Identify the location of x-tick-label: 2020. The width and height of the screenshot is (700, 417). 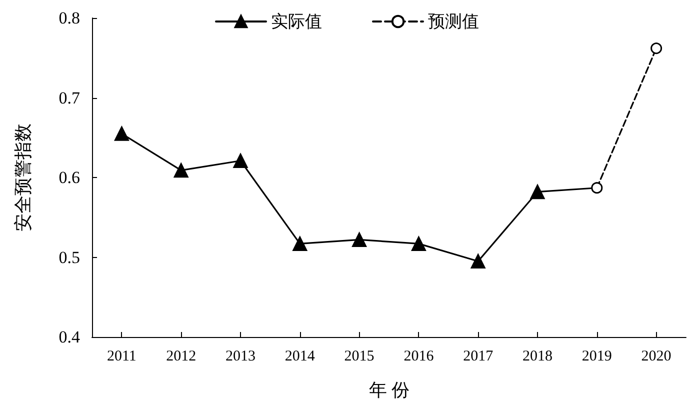
(656, 356).